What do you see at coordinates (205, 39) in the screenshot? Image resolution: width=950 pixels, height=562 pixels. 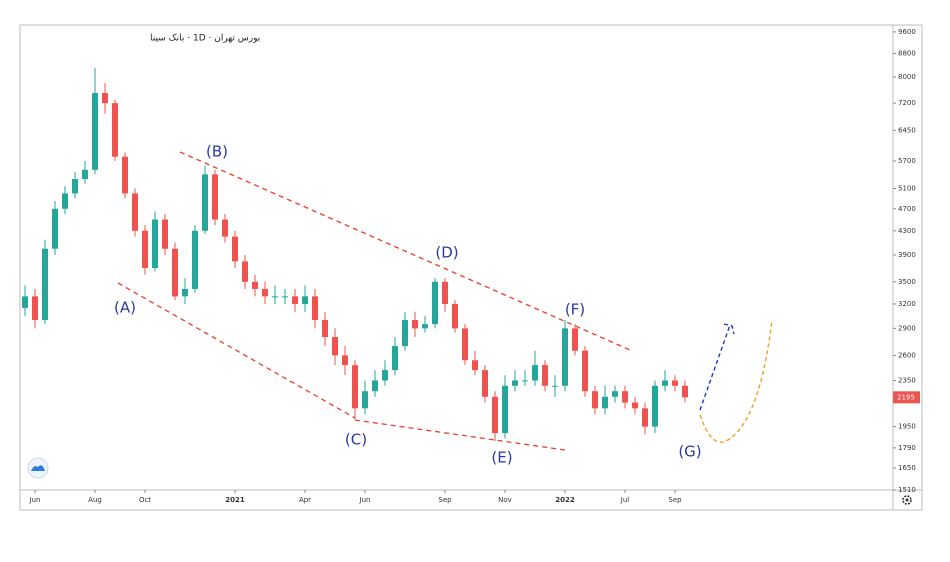 I see `chart-title: بورس تهران · 1D · بانک سینا` at bounding box center [205, 39].